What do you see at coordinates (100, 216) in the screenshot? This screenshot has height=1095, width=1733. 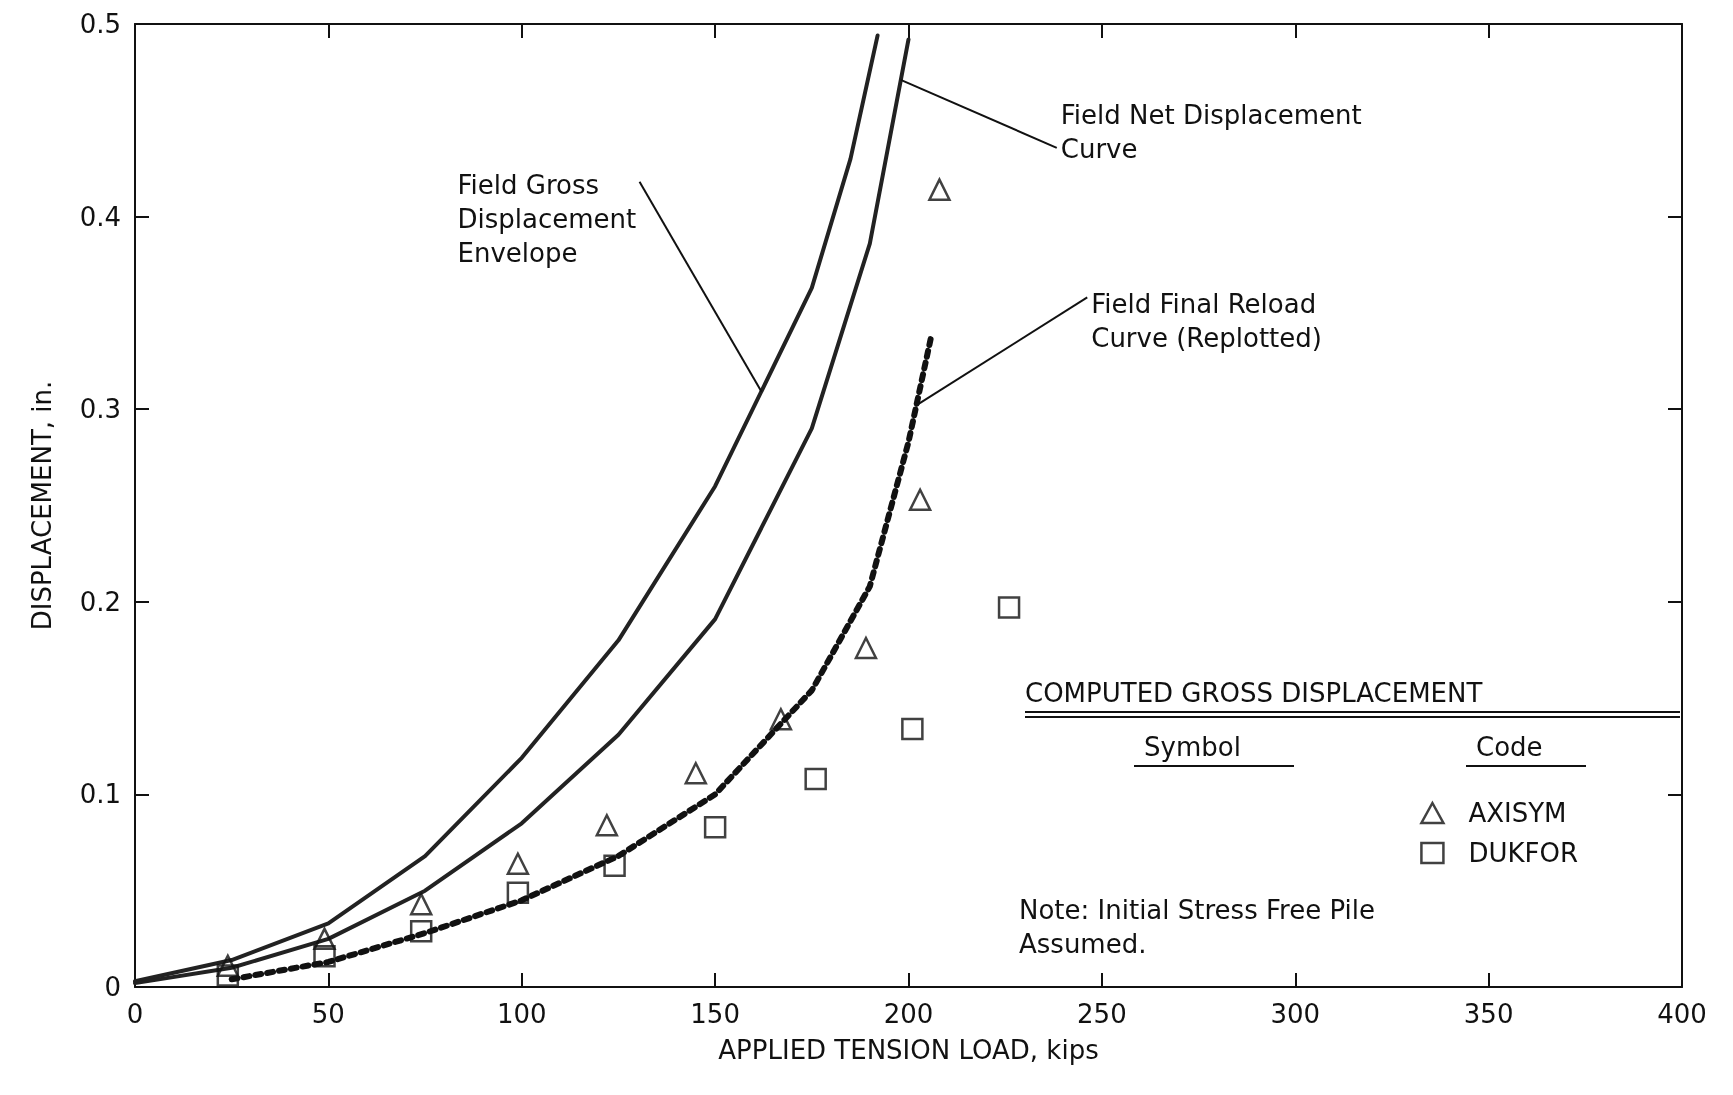 I see `y-tick-label: 0.4` at bounding box center [100, 216].